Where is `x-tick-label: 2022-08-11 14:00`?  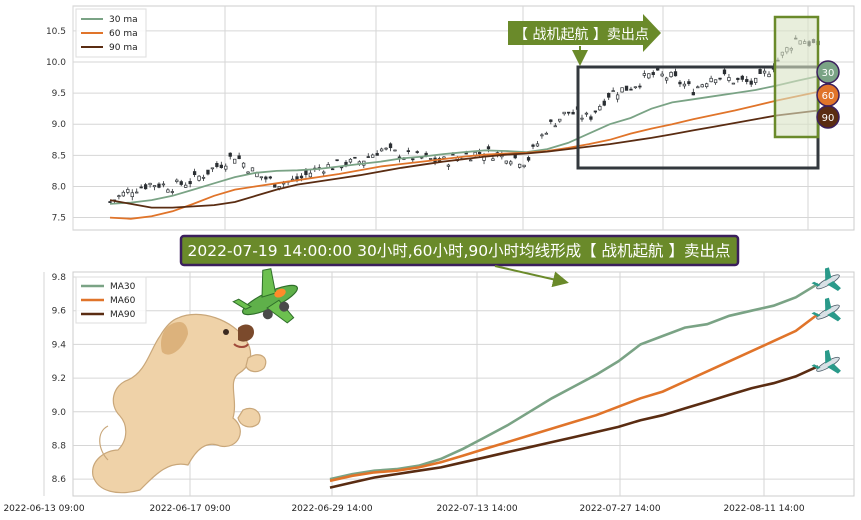
x-tick-label: 2022-08-11 14:00 is located at coordinates (763, 509).